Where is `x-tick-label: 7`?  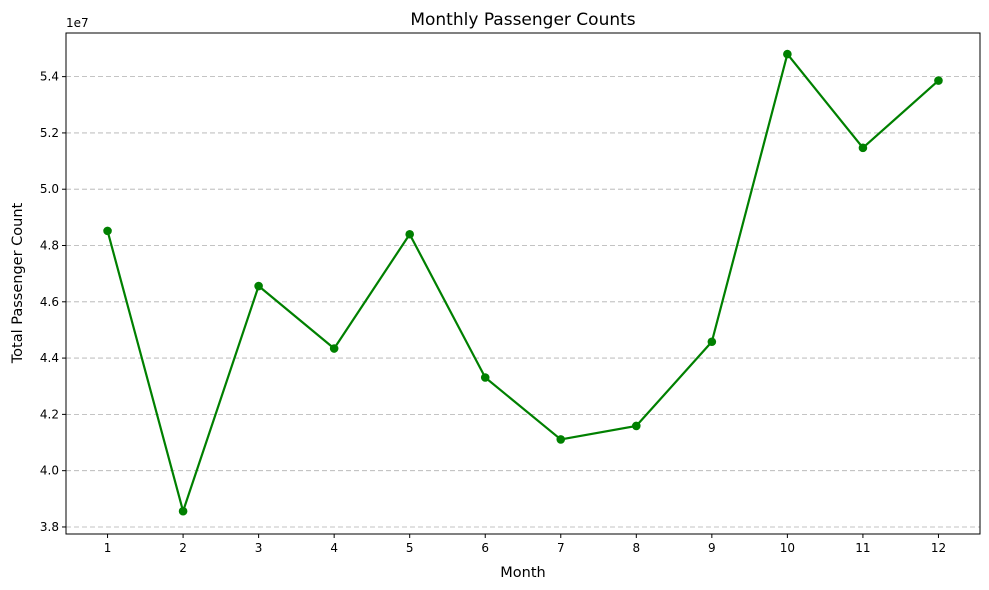
x-tick-label: 7 is located at coordinates (561, 548).